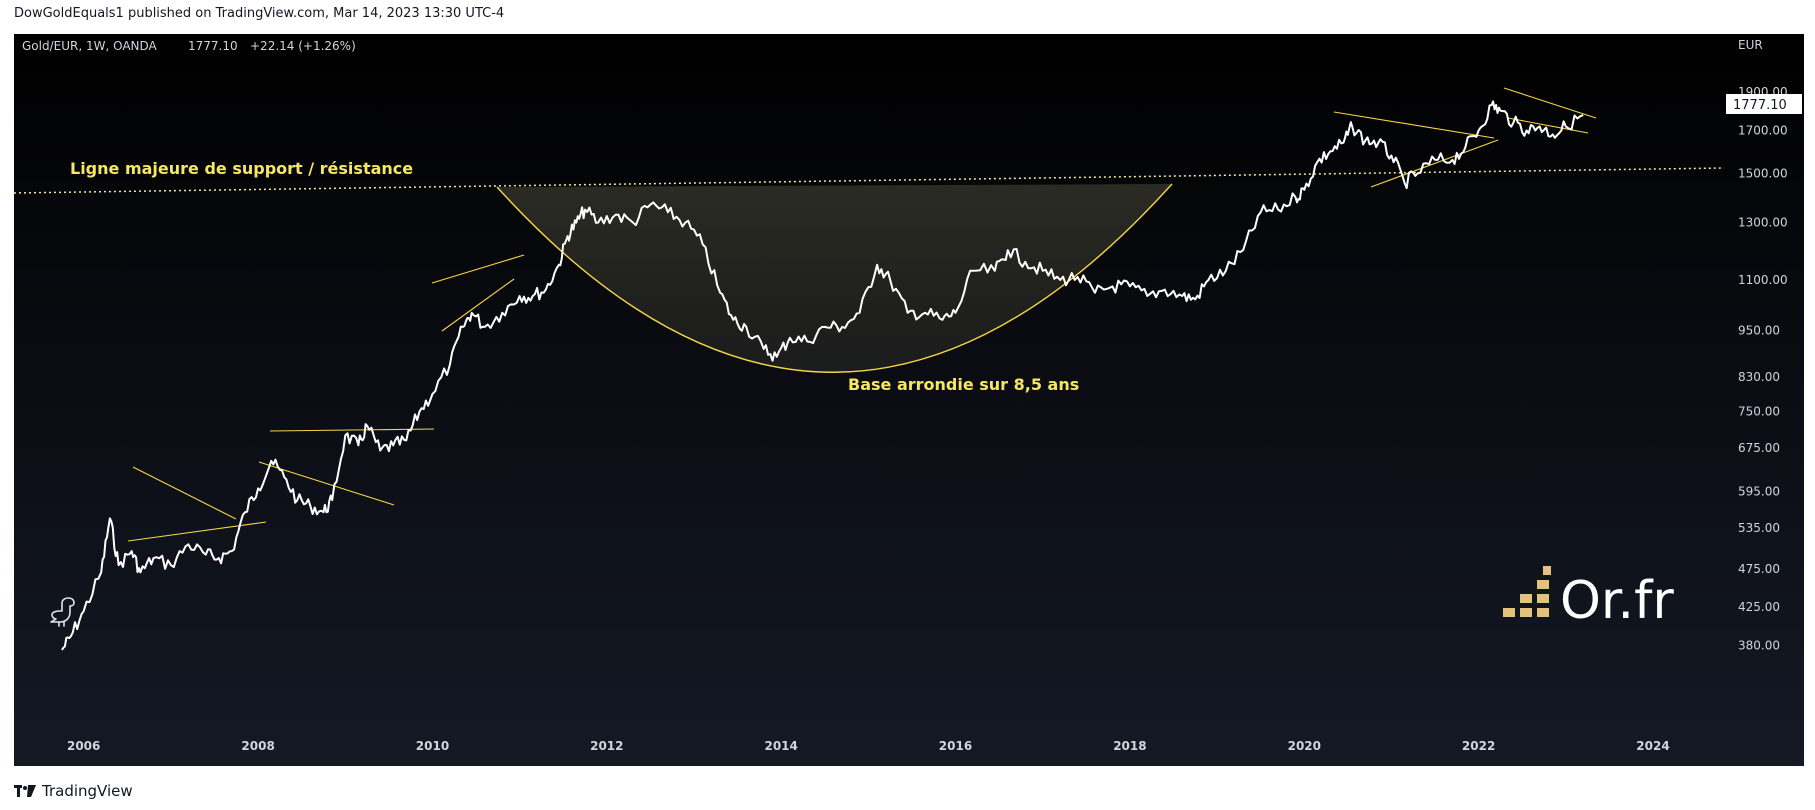  I want to click on y-tick-label: 675.00, so click(1759, 448).